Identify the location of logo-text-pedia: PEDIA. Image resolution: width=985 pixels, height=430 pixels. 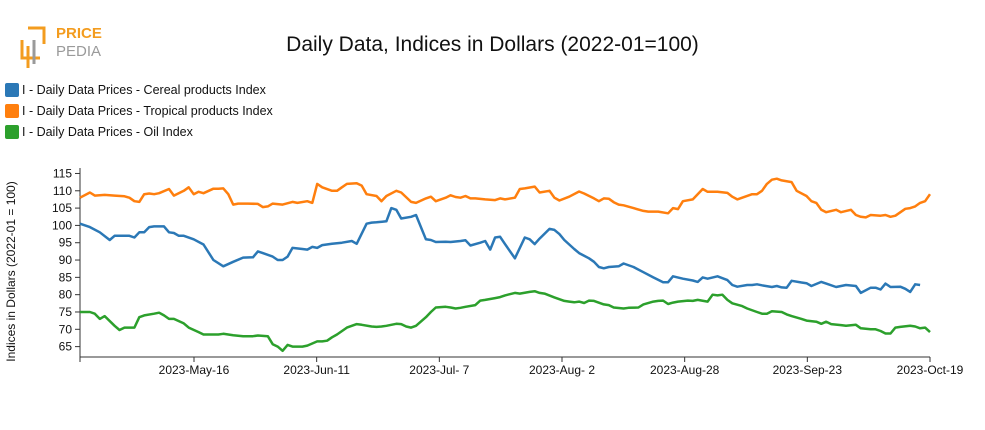
(78, 51).